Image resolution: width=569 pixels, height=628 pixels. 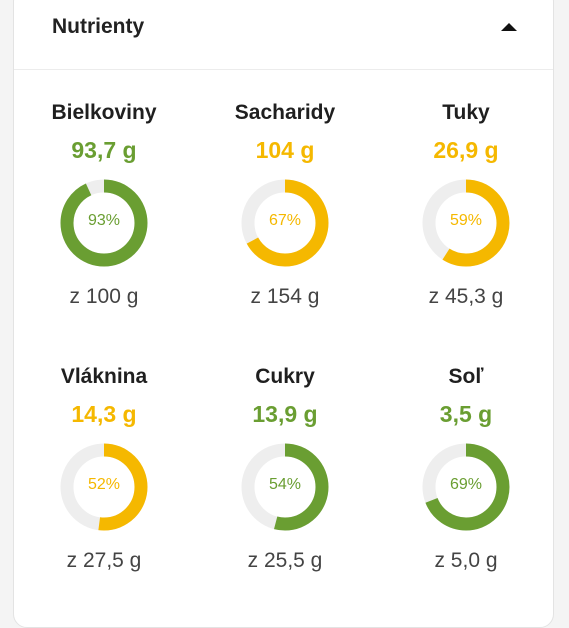 I want to click on collapse-button, so click(x=509, y=26).